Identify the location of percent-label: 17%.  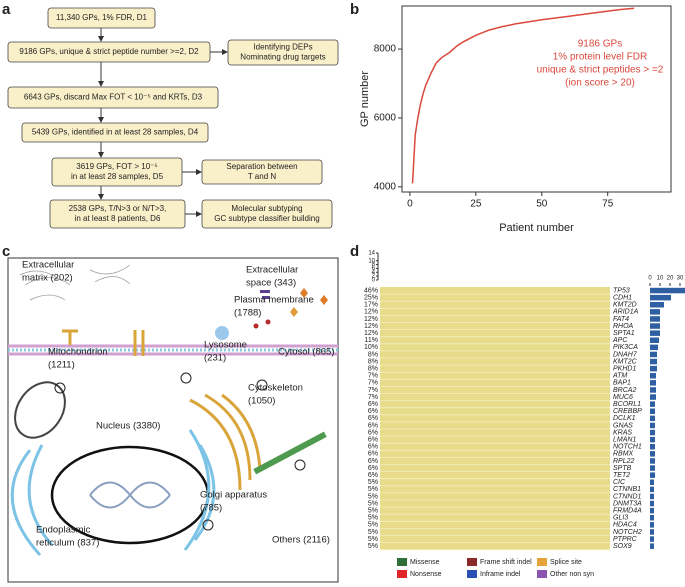
(371, 305).